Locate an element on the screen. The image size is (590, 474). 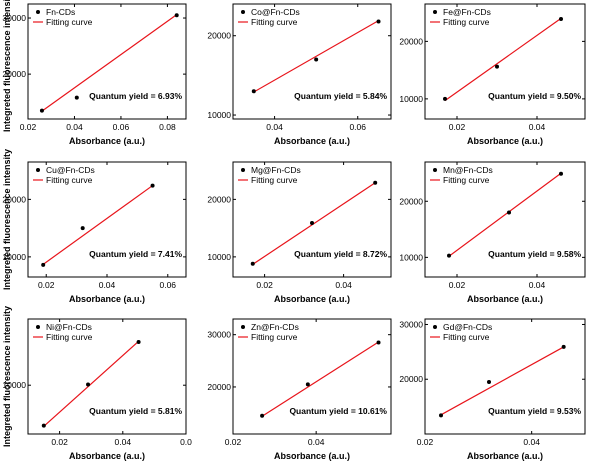
quantum-yield-annotation: Quantum yield = 10.61% is located at coordinates (338, 411).